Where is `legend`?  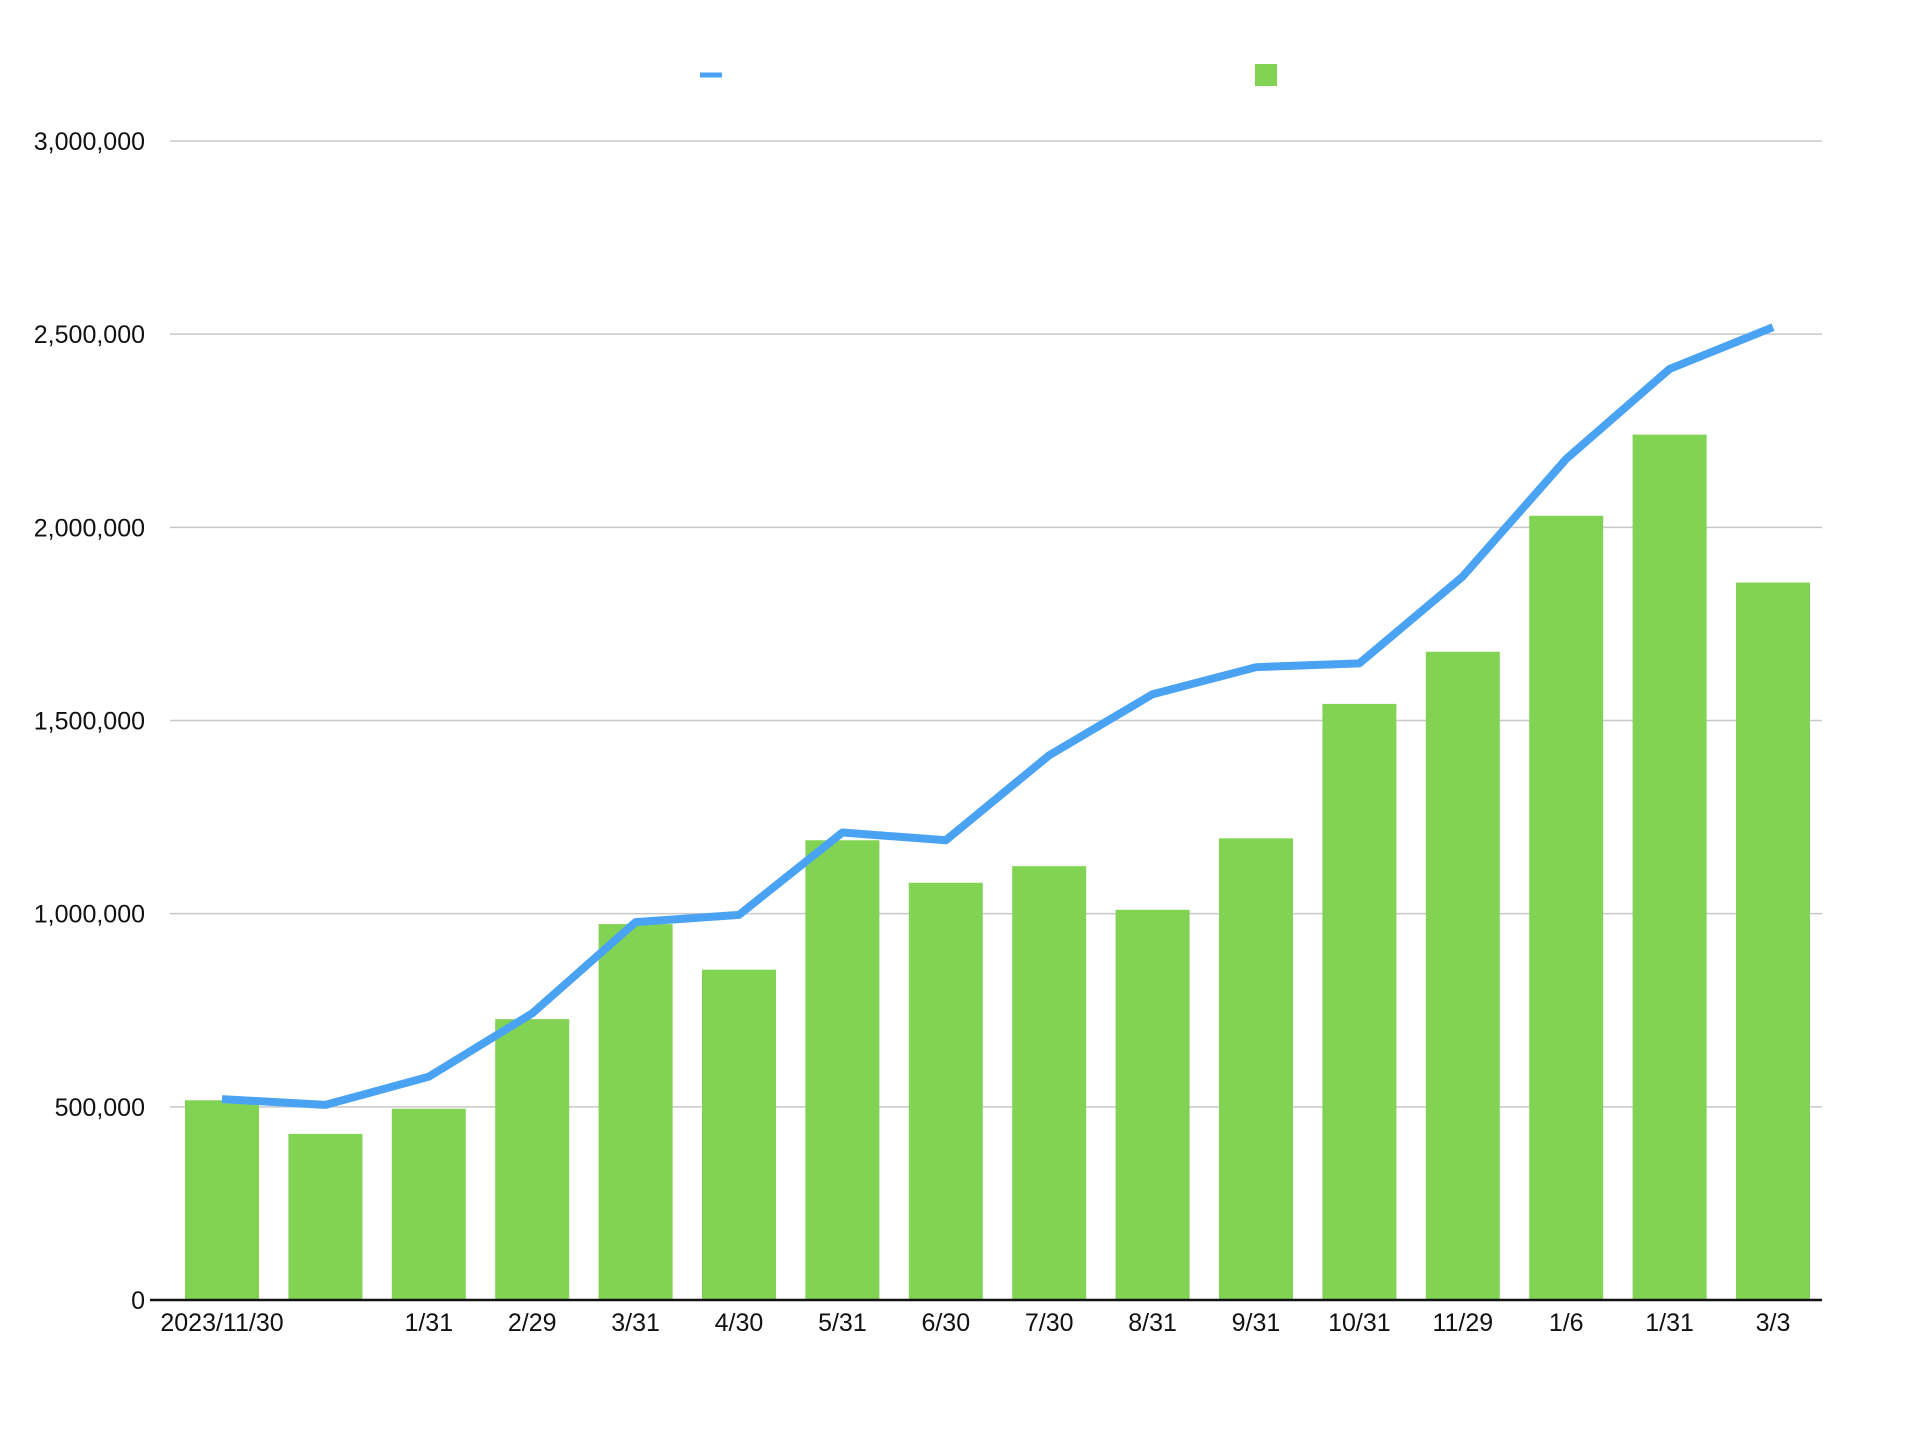 legend is located at coordinates (988, 75).